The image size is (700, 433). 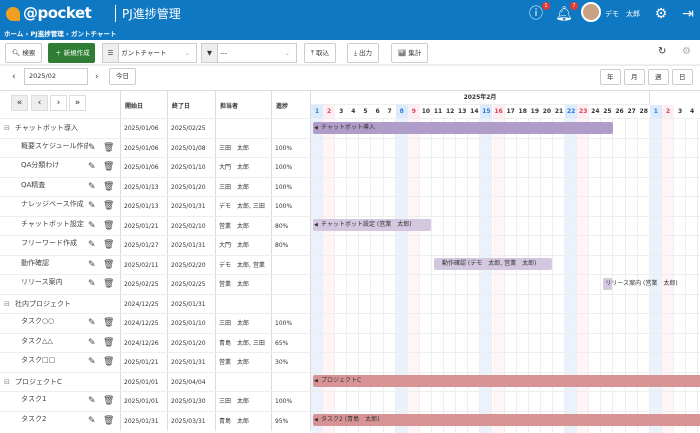 I want to click on task-name: タスク○○, so click(x=38, y=321).